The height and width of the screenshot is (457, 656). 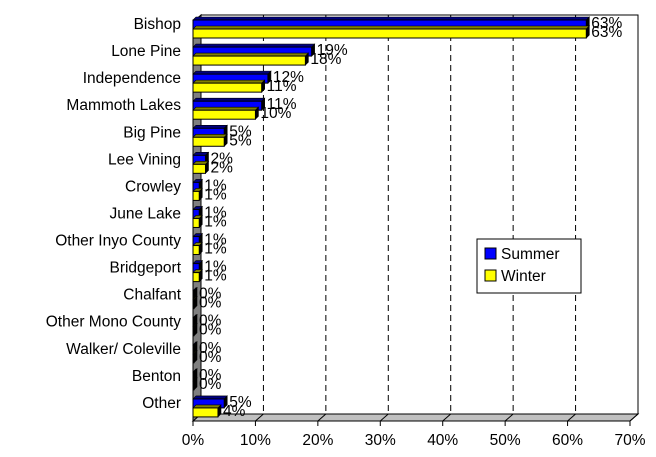 What do you see at coordinates (161, 403) in the screenshot?
I see `category-label: Other` at bounding box center [161, 403].